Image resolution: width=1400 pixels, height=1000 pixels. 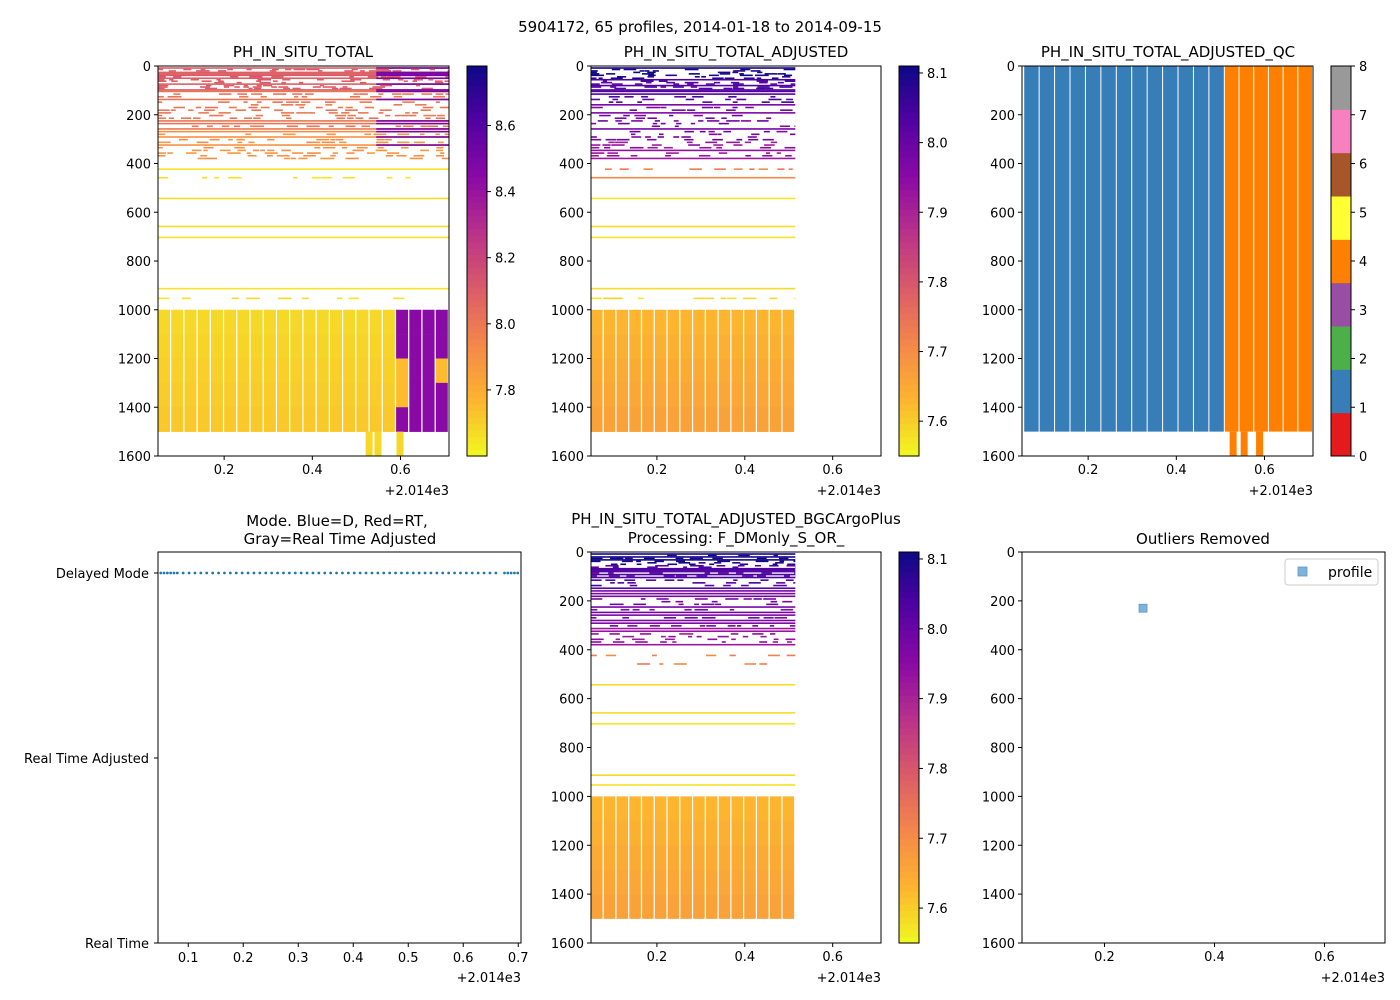 What do you see at coordinates (571, 602) in the screenshot?
I see `y-tick-label: 200` at bounding box center [571, 602].